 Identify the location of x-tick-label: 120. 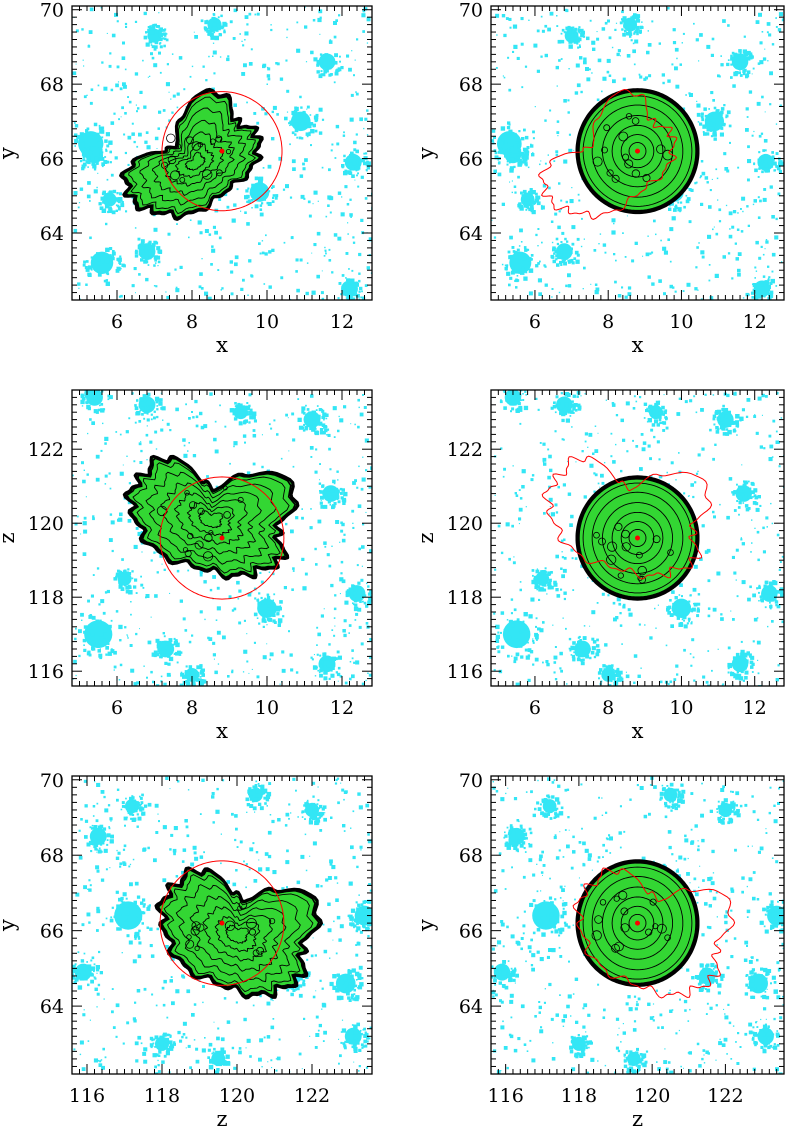
(237, 1096).